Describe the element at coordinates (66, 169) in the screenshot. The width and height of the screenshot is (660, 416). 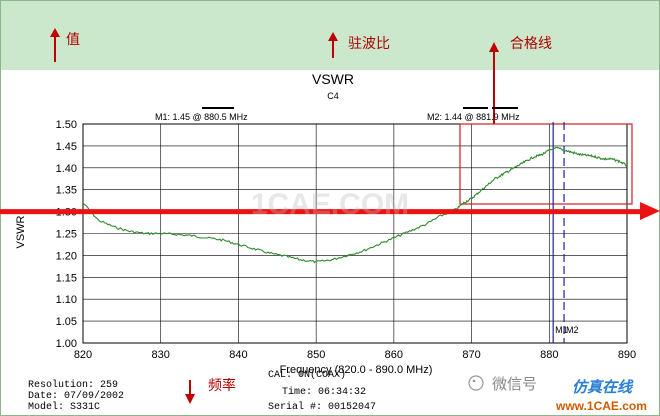
I see `y-tick-label: 1.40` at that location.